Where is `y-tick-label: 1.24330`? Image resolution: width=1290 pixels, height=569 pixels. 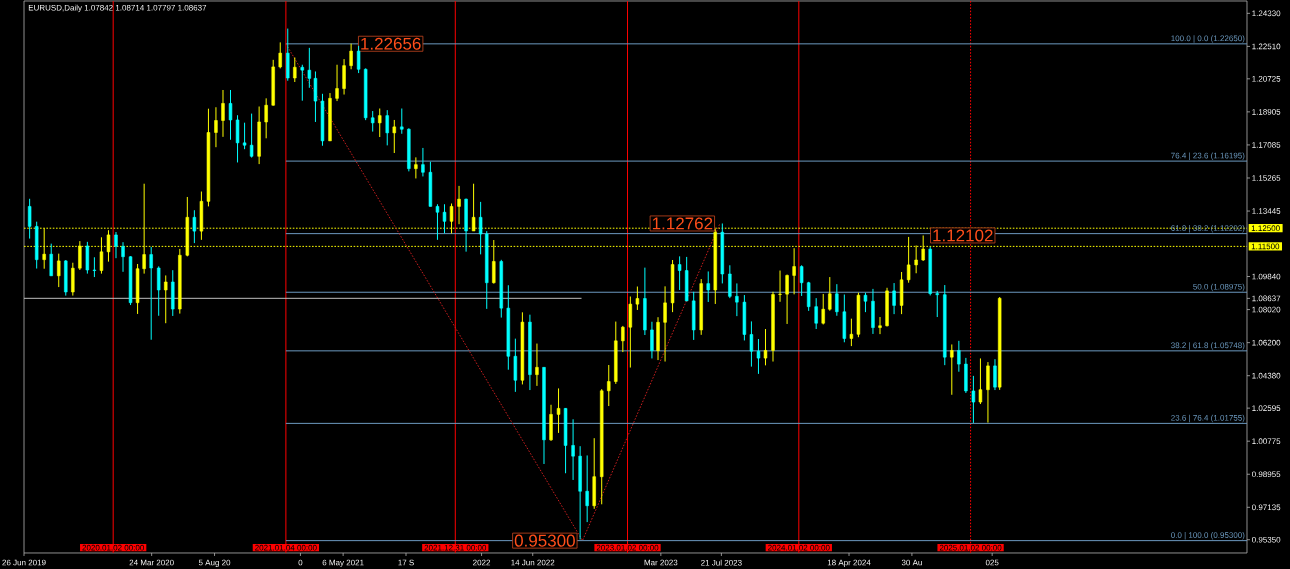
y-tick-label: 1.24330 is located at coordinates (1266, 13).